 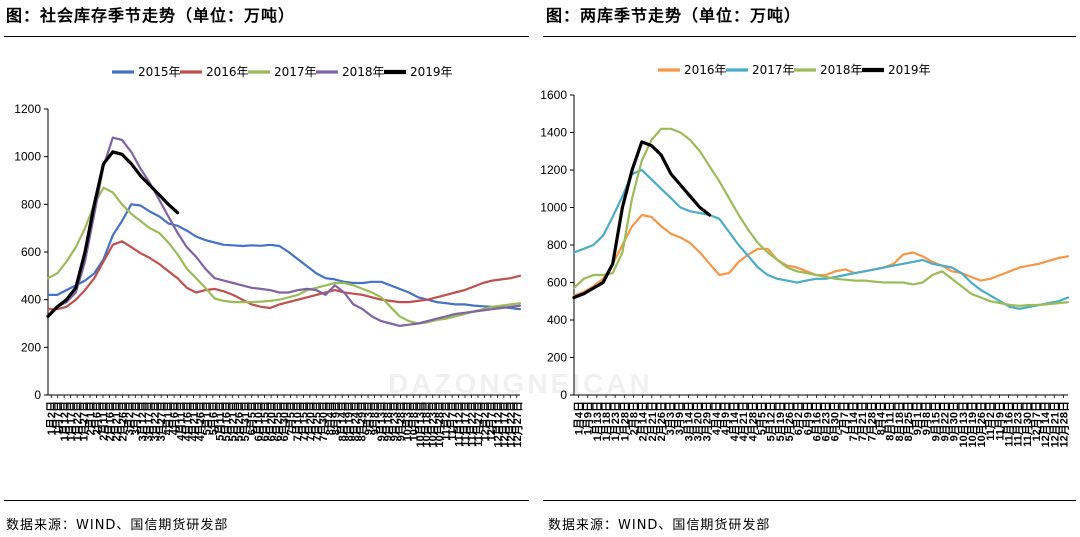 I want to click on x-tick-label: 9月13日, so click(x=381, y=421).